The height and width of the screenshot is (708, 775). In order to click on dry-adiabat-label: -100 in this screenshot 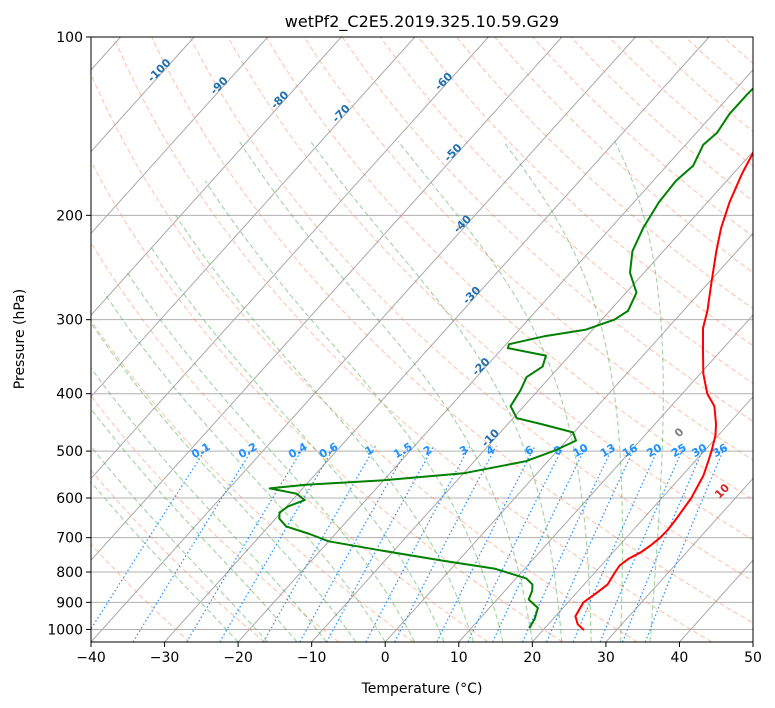, I will do `click(159, 70)`.